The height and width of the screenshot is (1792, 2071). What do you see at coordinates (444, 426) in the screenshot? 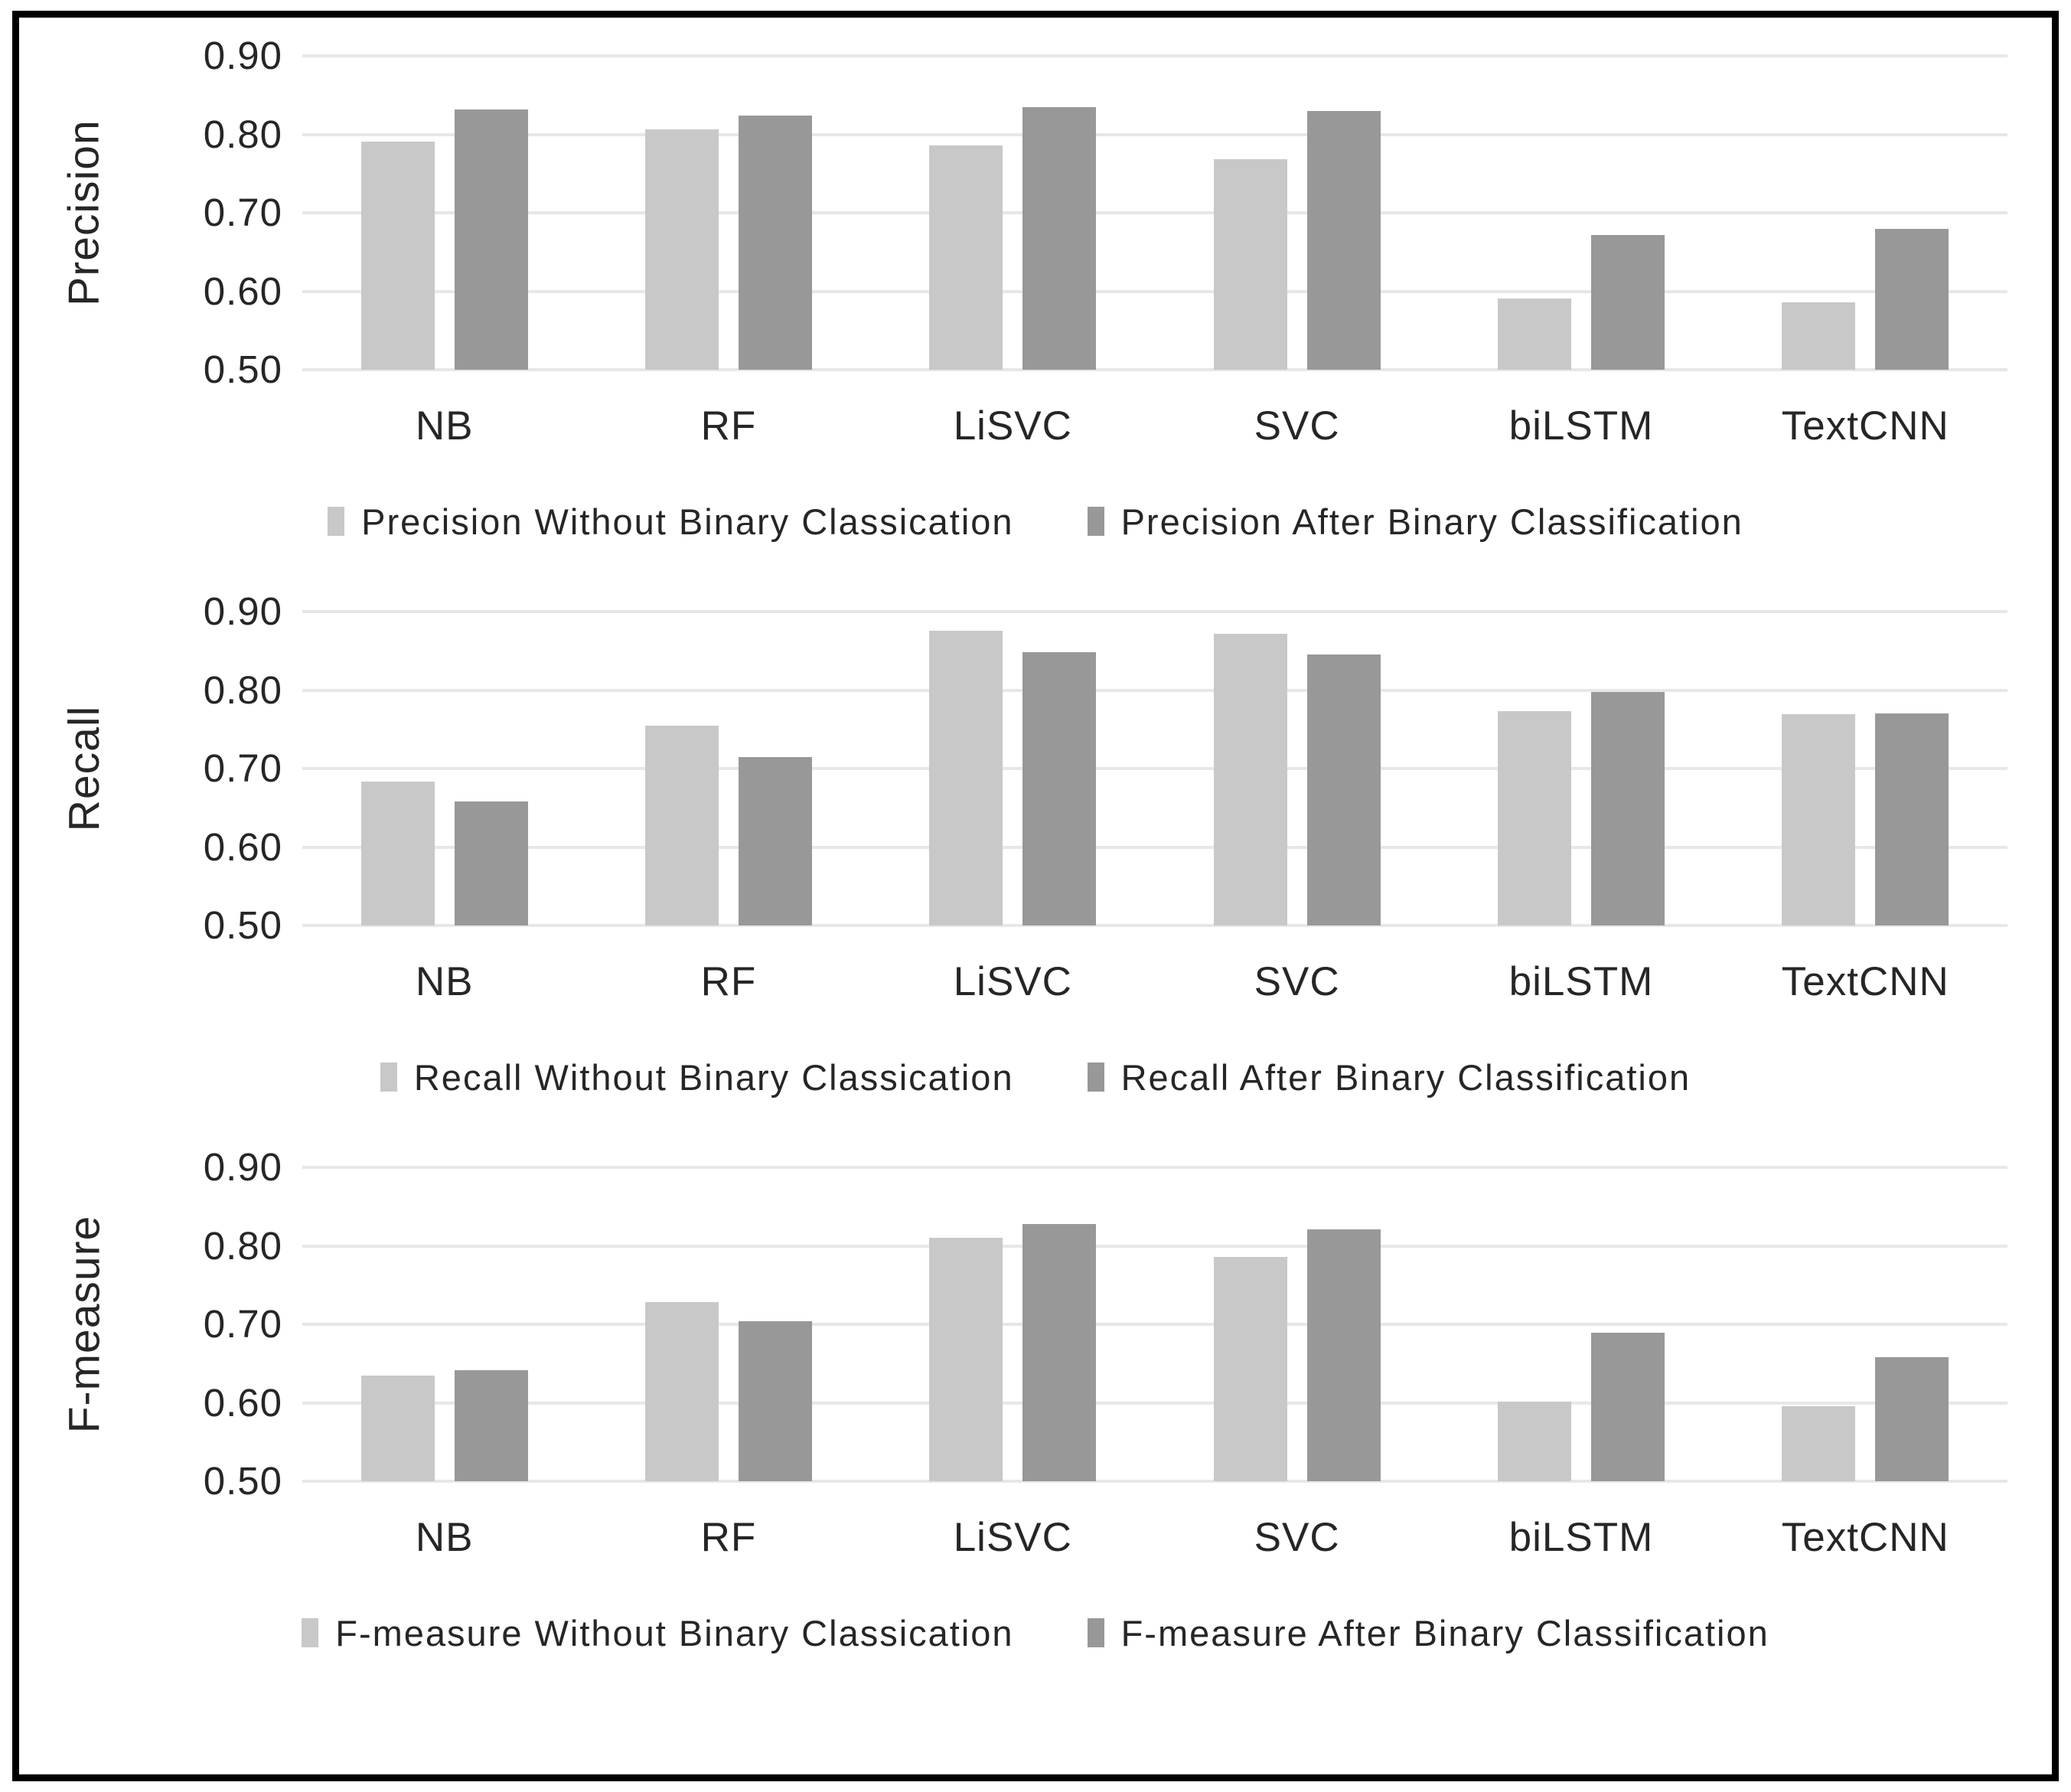
I see `x-axis-label: NB` at bounding box center [444, 426].